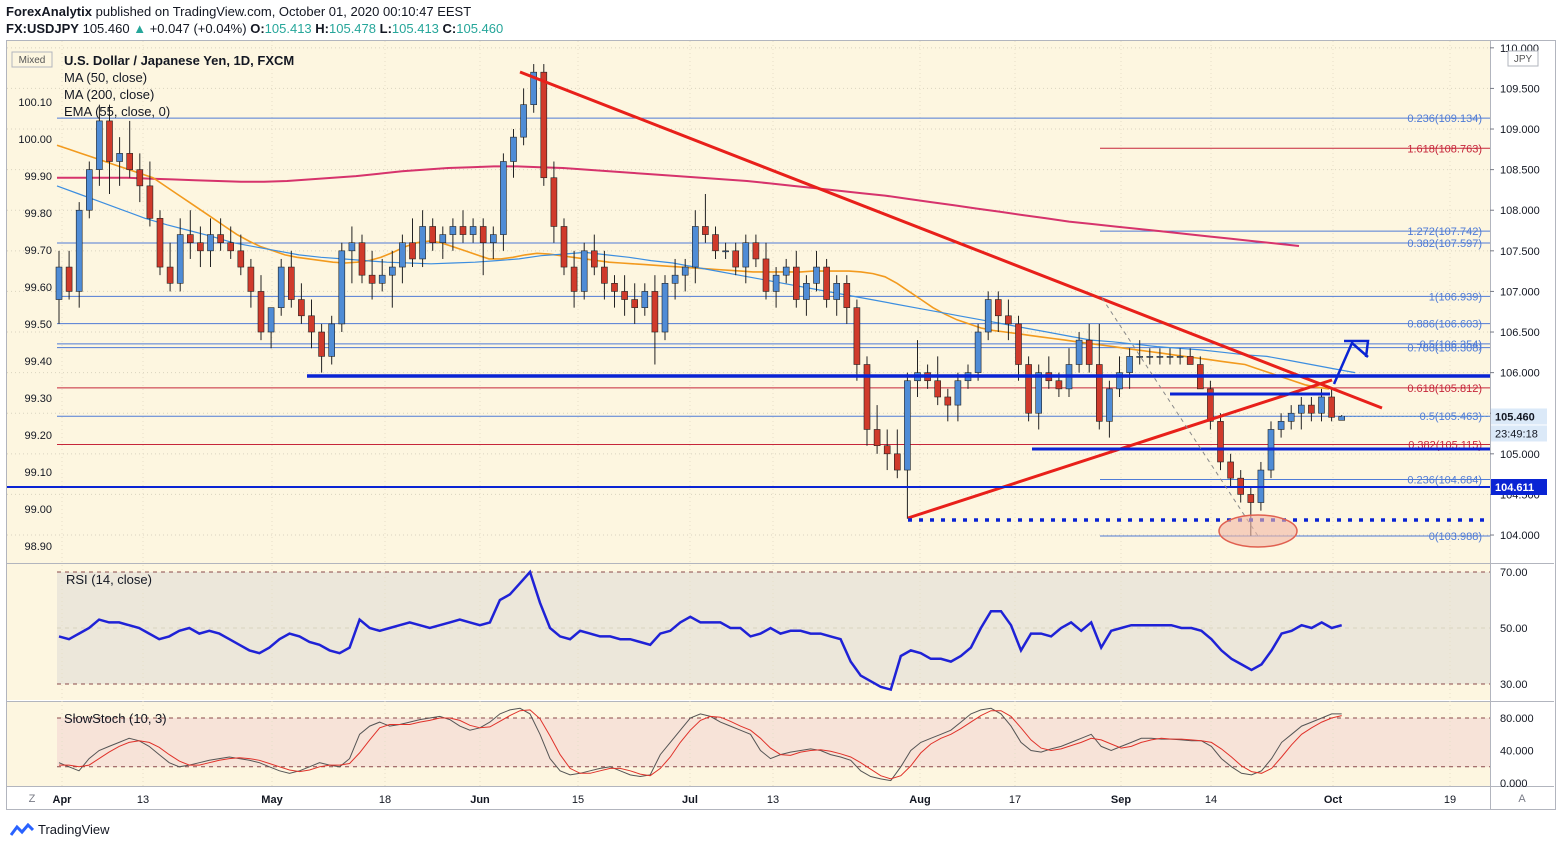 This screenshot has width=1560, height=849. I want to click on mixed-badge, so click(32, 59).